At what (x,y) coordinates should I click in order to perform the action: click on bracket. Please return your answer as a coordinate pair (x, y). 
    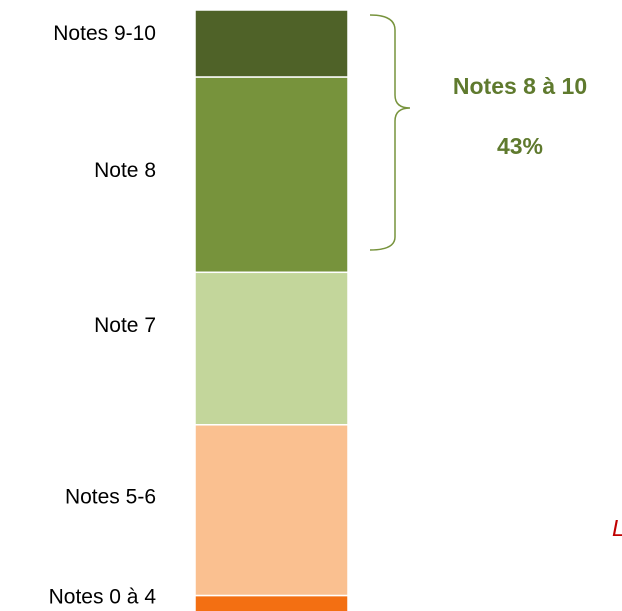
    Looking at the image, I should click on (390, 132).